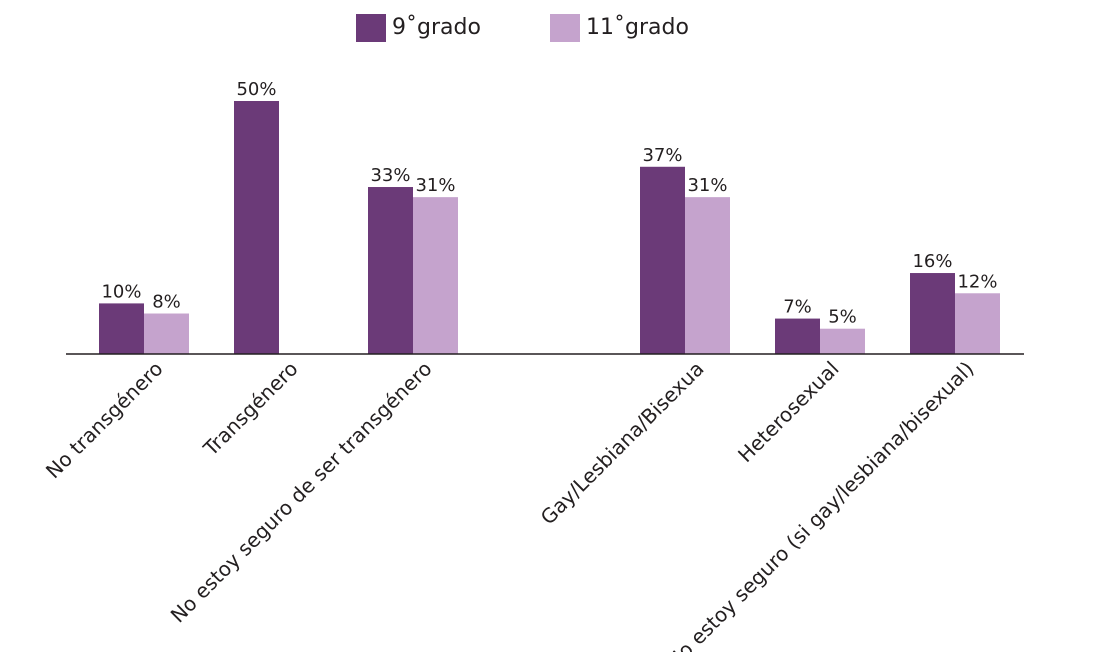 This screenshot has height=652, width=1094. What do you see at coordinates (637, 27) in the screenshot?
I see `legend-label-11-grado: 11˚grado` at bounding box center [637, 27].